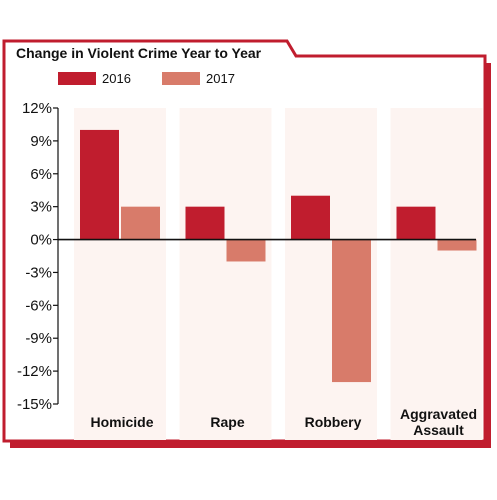 The image size is (497, 500). I want to click on category-label: Aggravated, so click(438, 414).